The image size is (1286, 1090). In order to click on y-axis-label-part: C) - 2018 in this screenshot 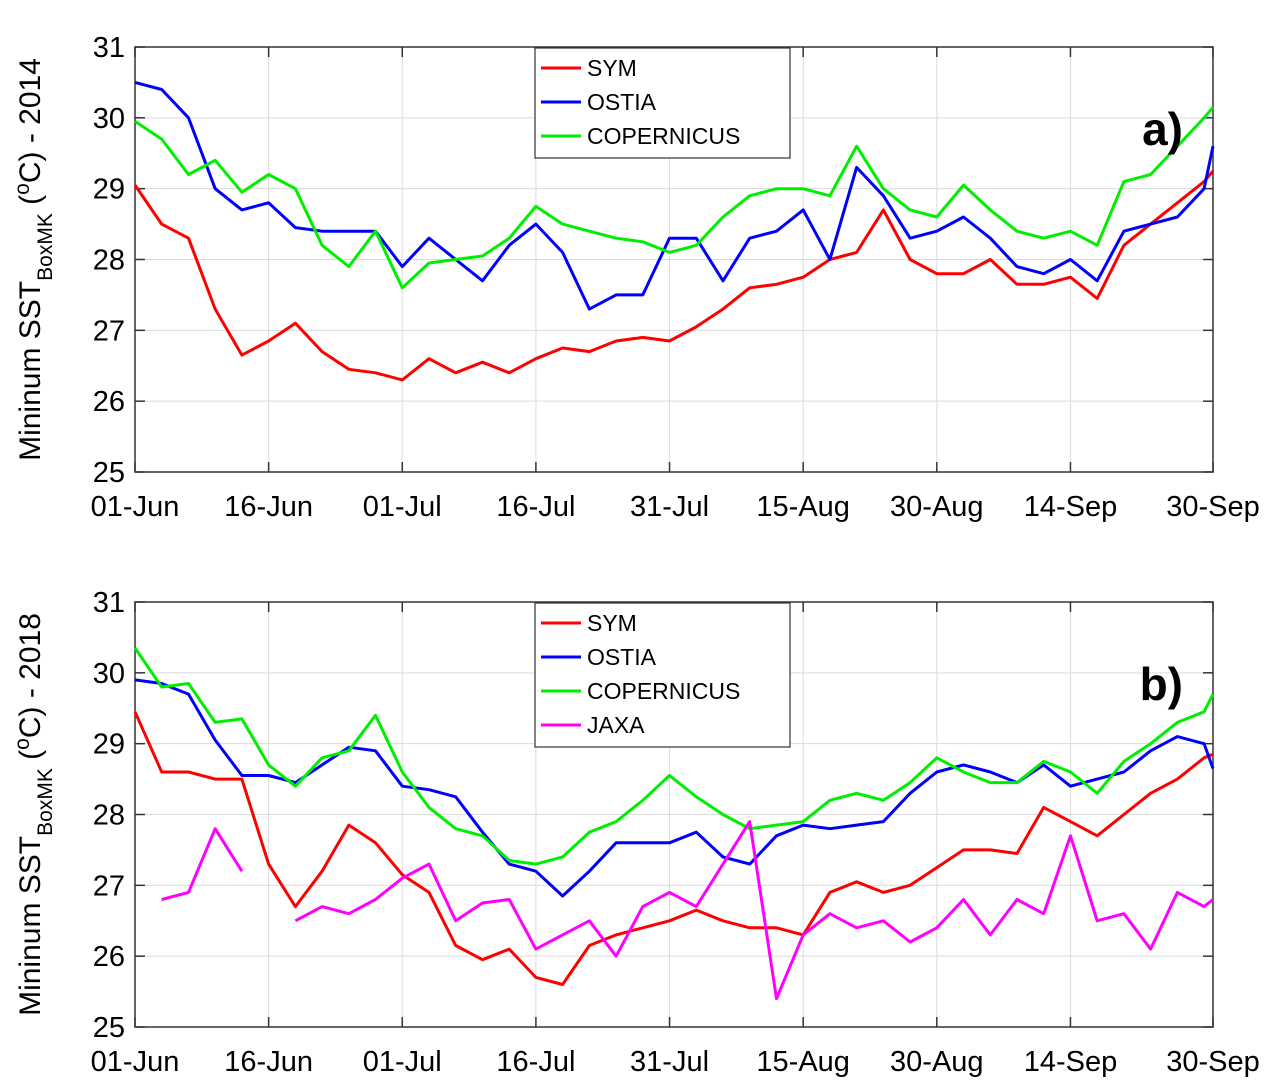, I will do `click(30, 675)`.